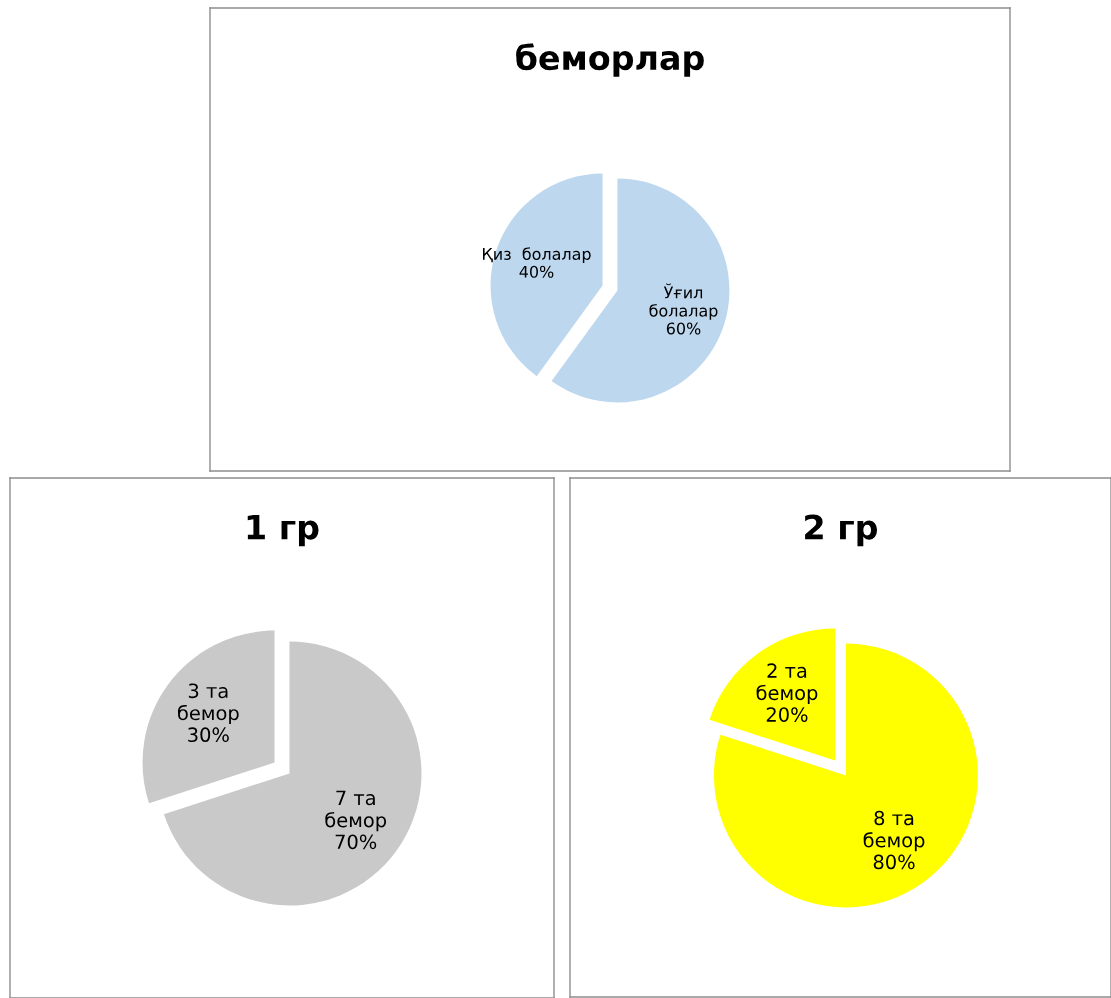  Describe the element at coordinates (283, 530) in the screenshot. I see `chart-title: 1 гр` at that location.